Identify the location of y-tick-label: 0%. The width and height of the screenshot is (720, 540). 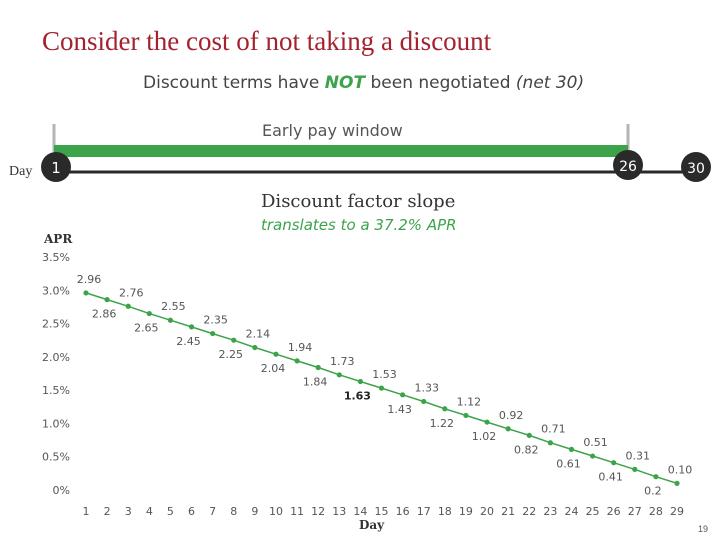
(61, 490).